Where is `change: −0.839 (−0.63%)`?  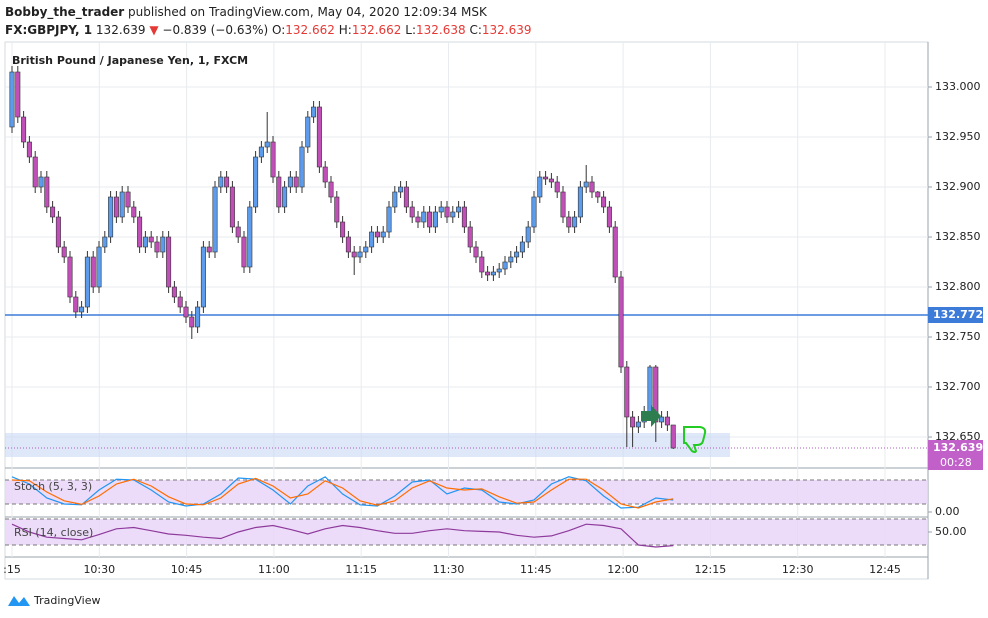
change: −0.839 (−0.63%) is located at coordinates (215, 30).